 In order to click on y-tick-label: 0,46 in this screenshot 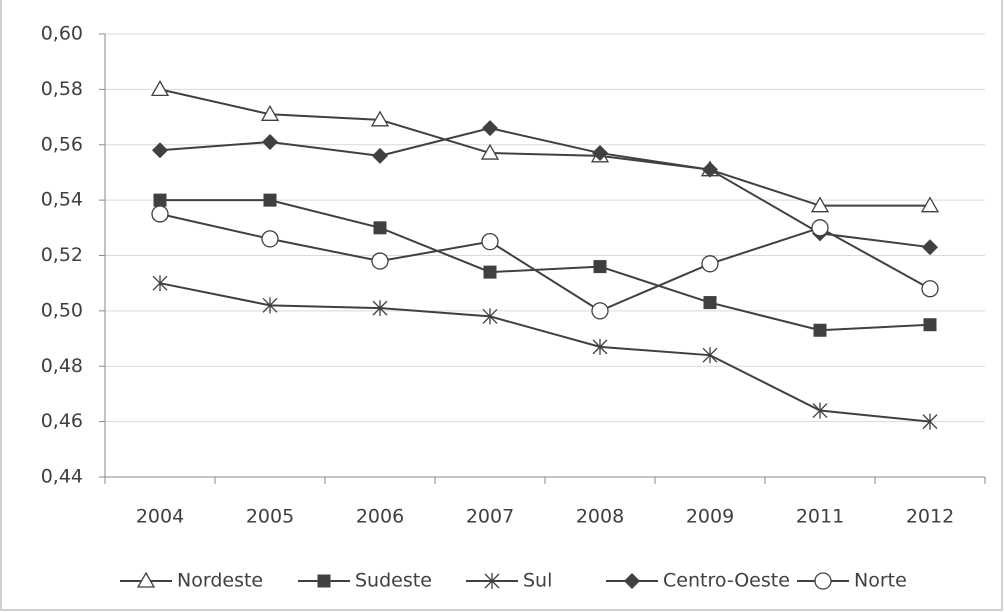, I will do `click(62, 421)`.